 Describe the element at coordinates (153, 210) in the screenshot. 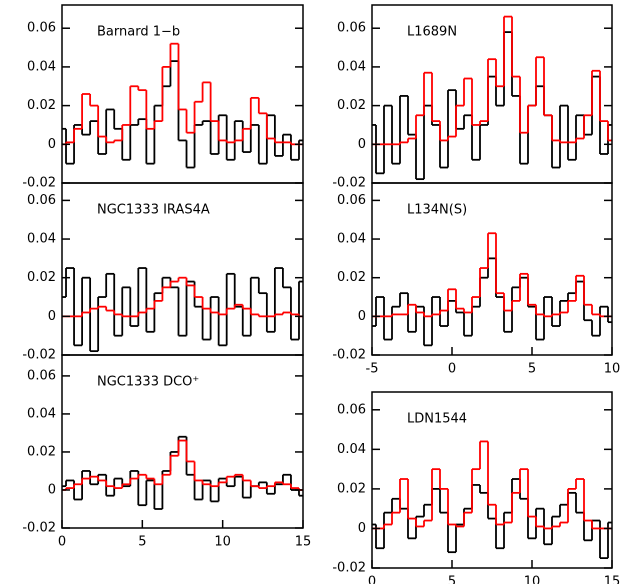

I see `panel-title: NGC1333 IRAS4A` at that location.